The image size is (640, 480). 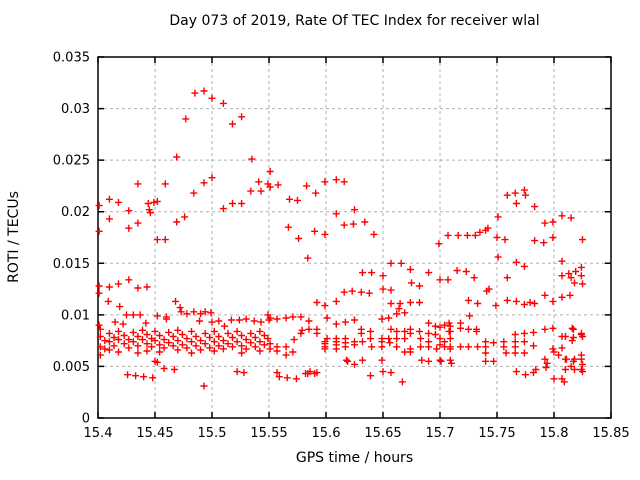 I want to click on y-tick-label: 0.01, so click(x=75, y=315).